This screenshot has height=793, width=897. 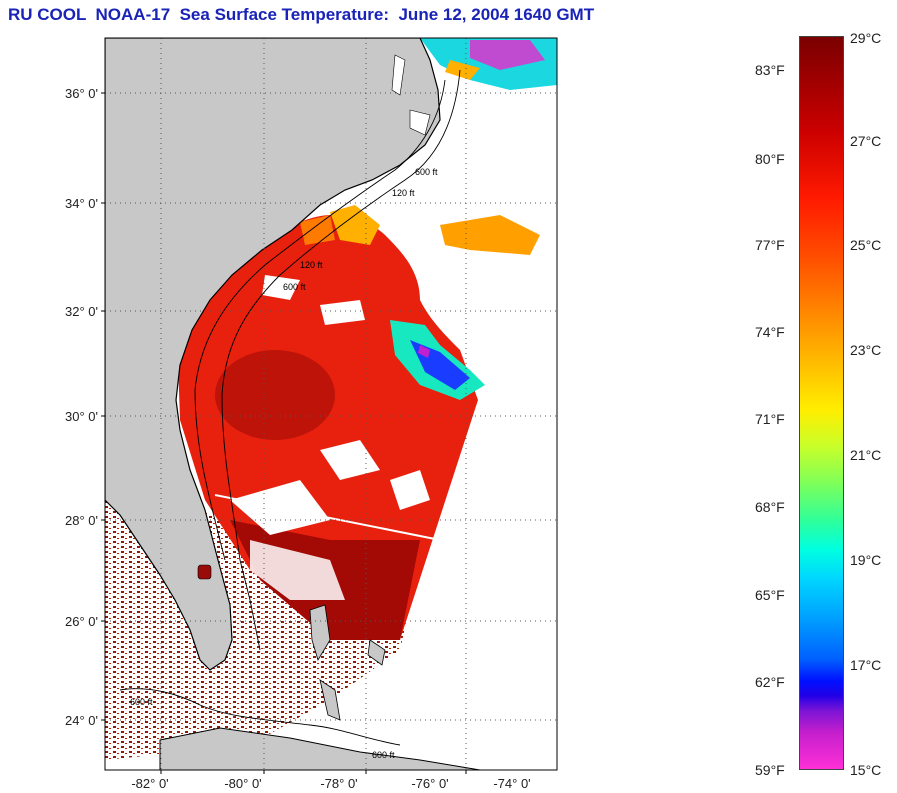 What do you see at coordinates (81, 520) in the screenshot?
I see `lat-label-28: 28° 0'` at bounding box center [81, 520].